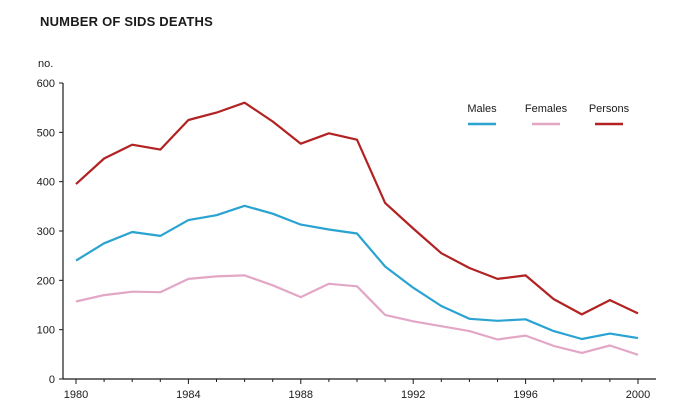 This screenshot has width=674, height=415. I want to click on legend-label-persons: Persons, so click(609, 109).